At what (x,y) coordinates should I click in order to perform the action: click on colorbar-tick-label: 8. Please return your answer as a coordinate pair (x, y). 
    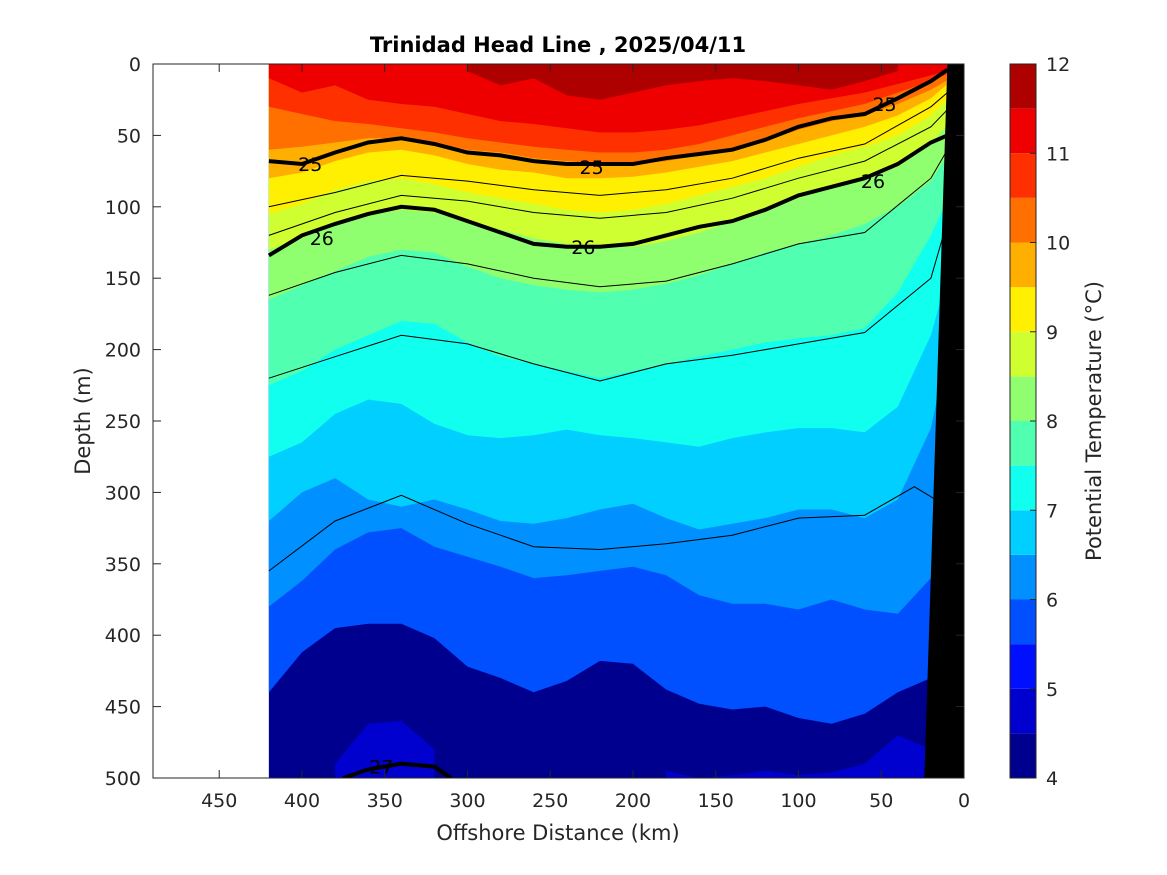
    Looking at the image, I should click on (1052, 422).